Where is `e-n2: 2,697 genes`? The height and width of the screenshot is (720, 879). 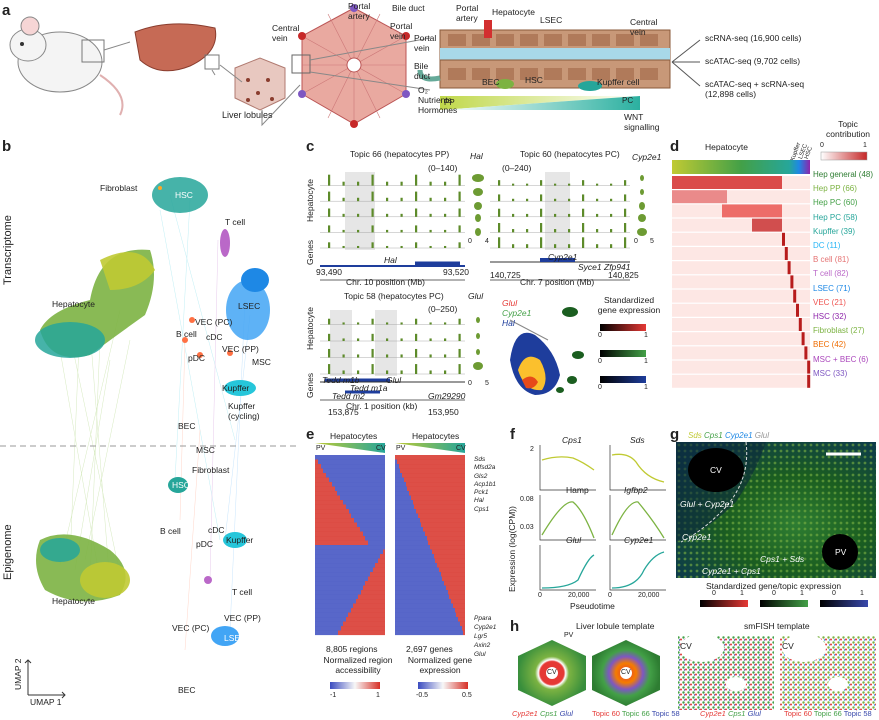
e-n2: 2,697 genes is located at coordinates (429, 649).